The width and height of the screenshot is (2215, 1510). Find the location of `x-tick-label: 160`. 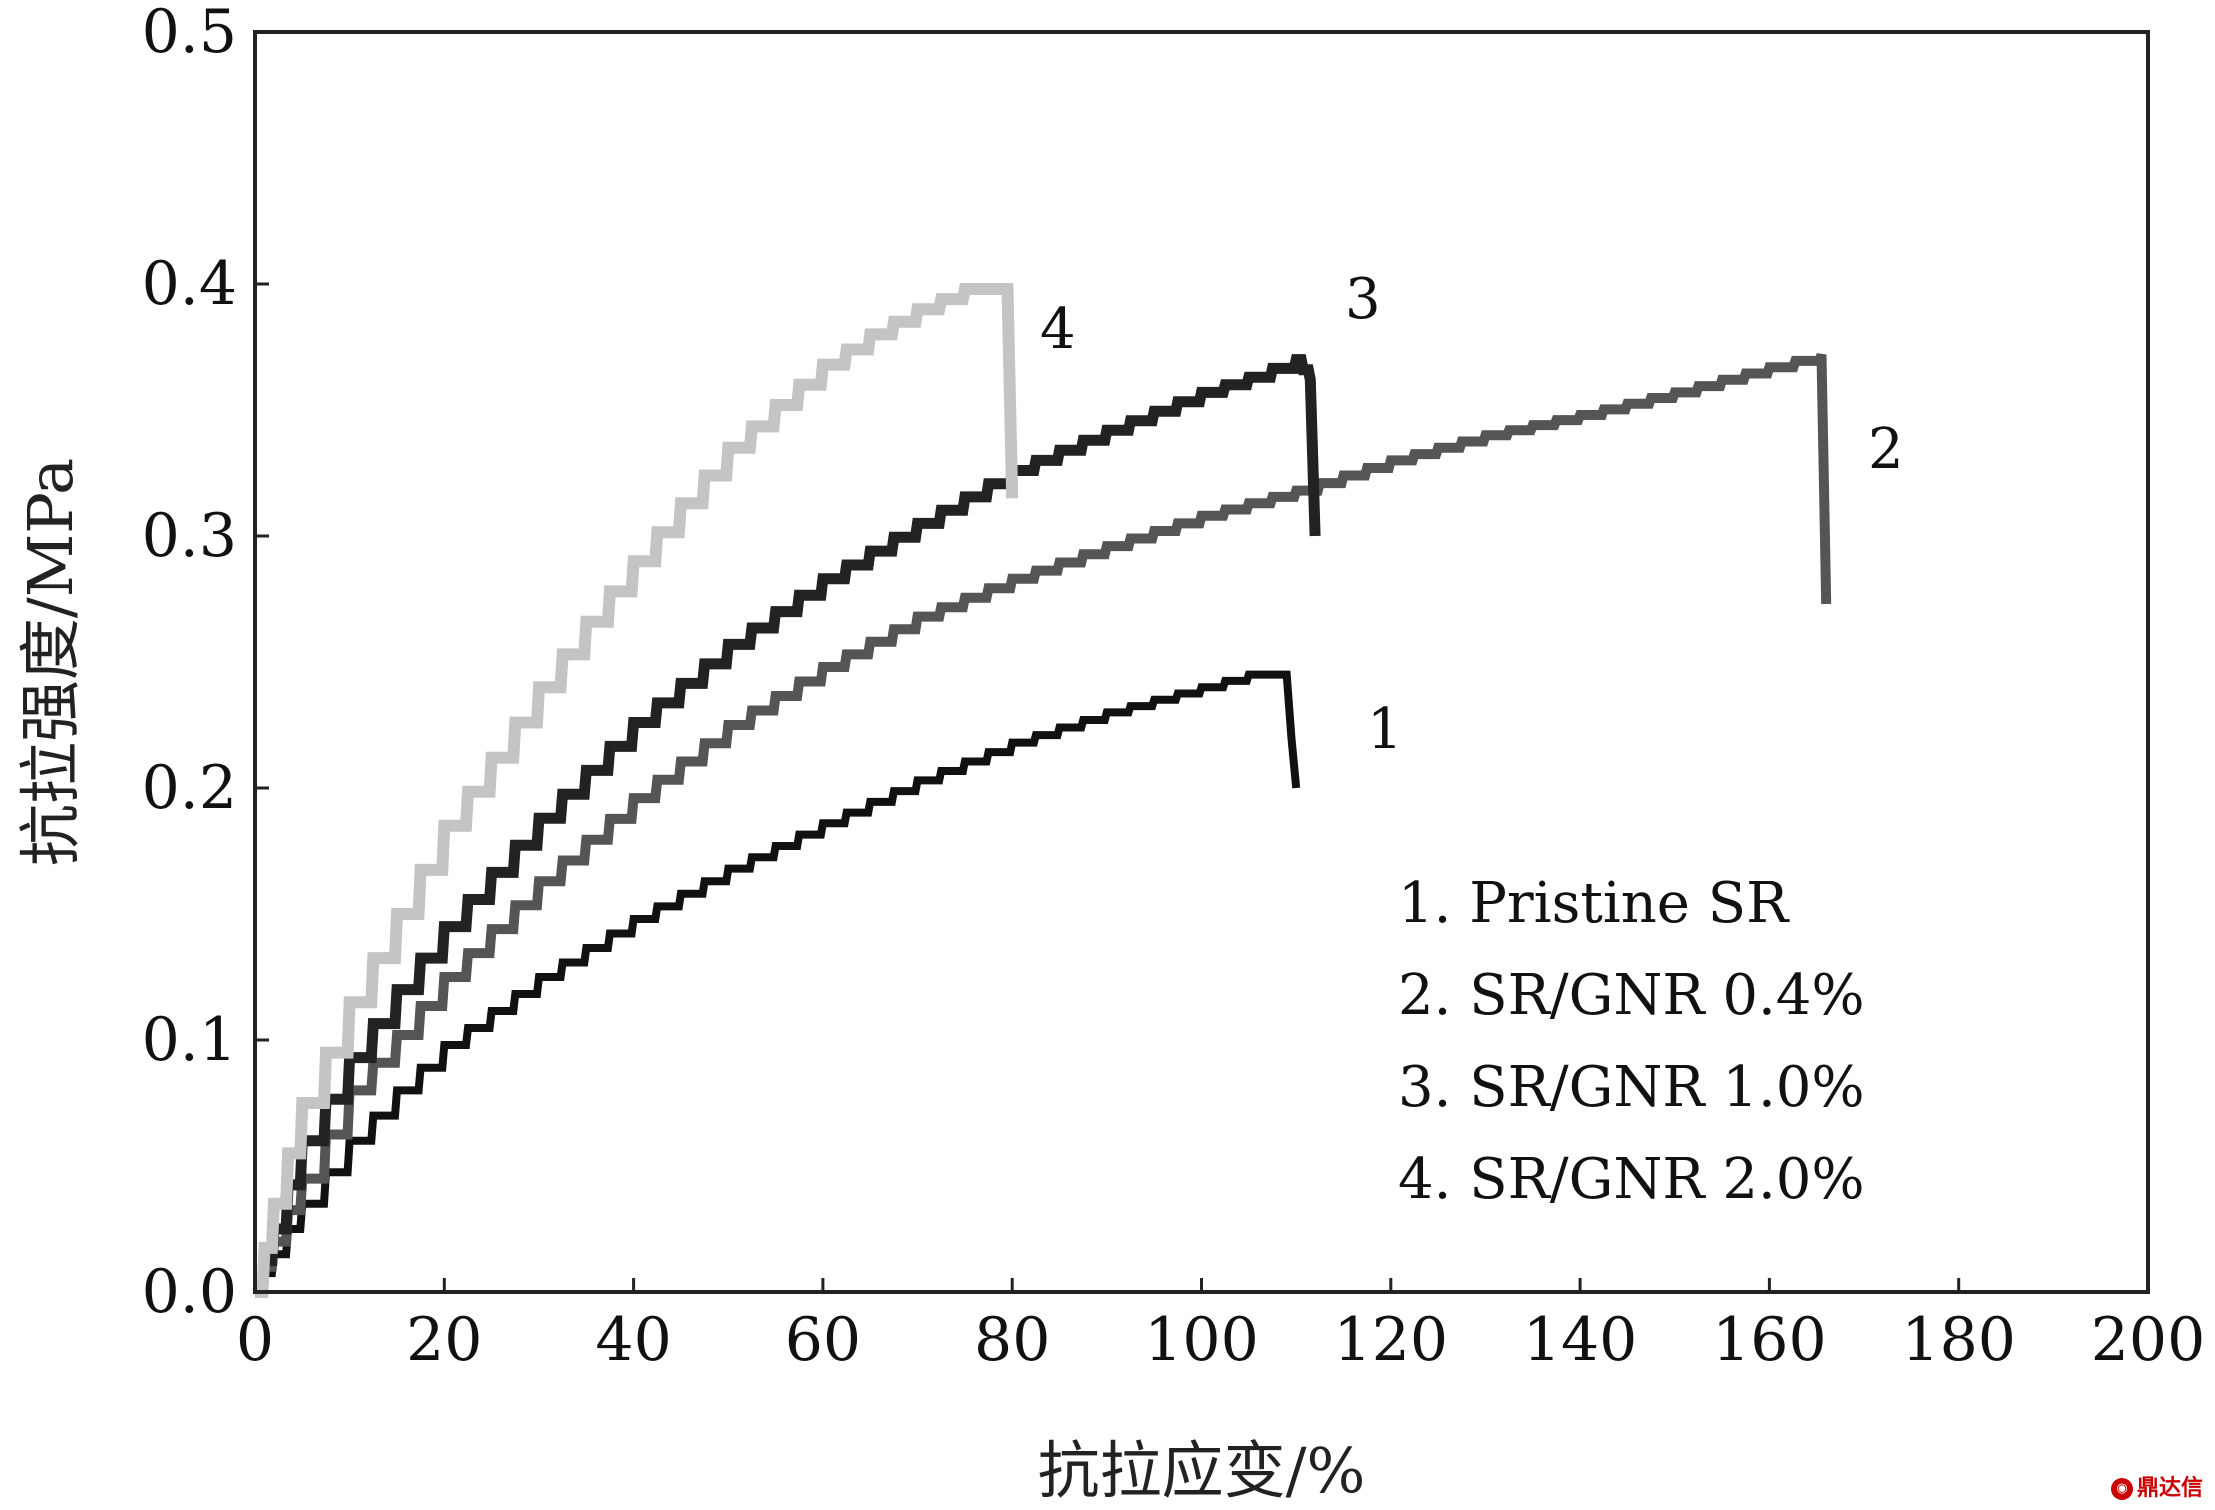

x-tick-label: 160 is located at coordinates (1769, 1340).